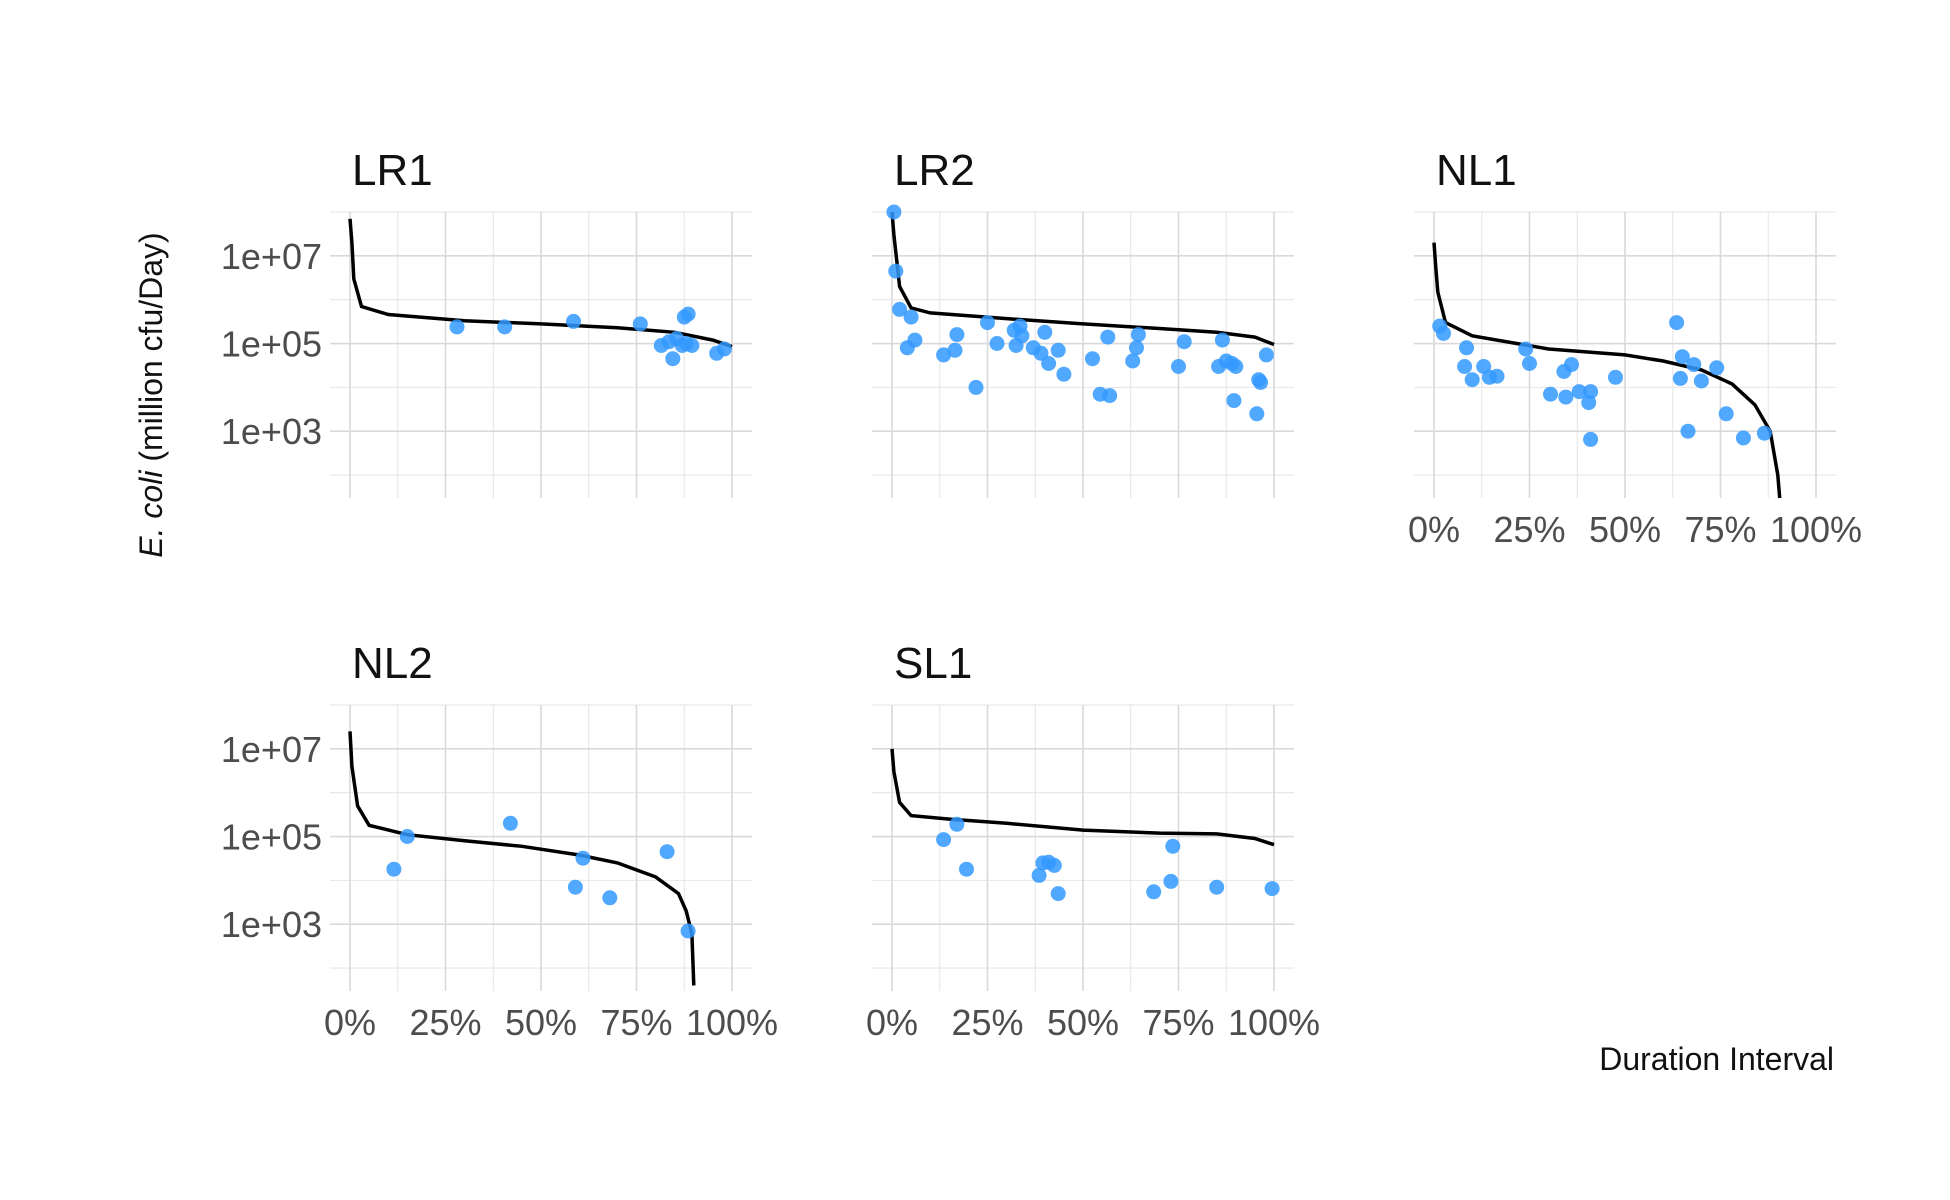 This screenshot has width=1950, height=1200. I want to click on facet-panel-nl2: NL2 1e+03 1e+05 1e+07 0% 25% 50% 75% 100%, so click(499, 841).